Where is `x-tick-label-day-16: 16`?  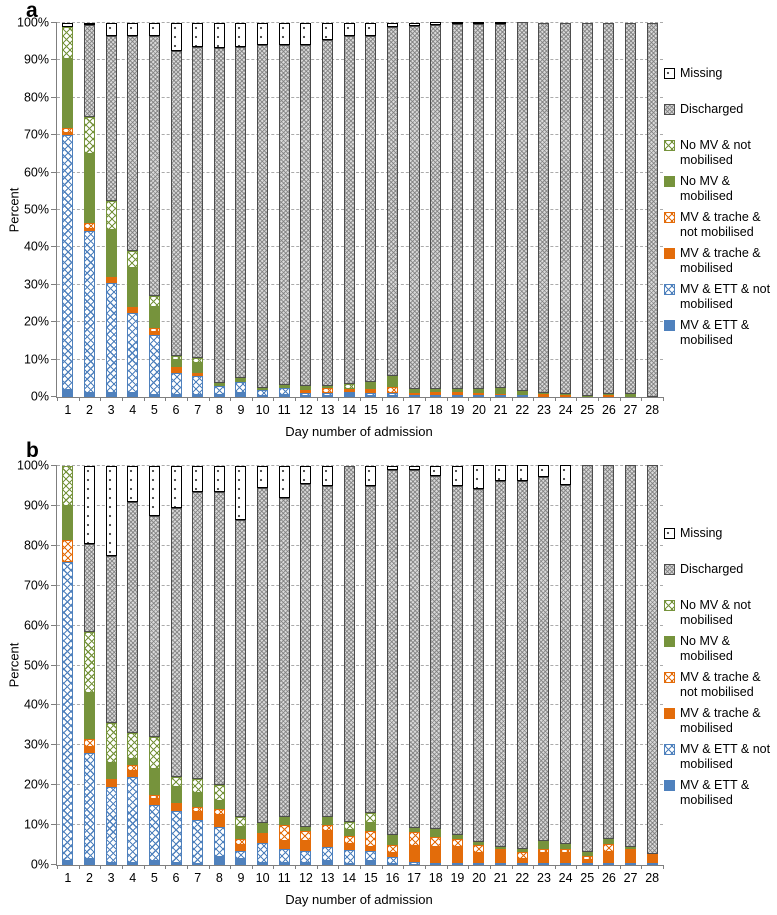 x-tick-label-day-16: 16 is located at coordinates (392, 878).